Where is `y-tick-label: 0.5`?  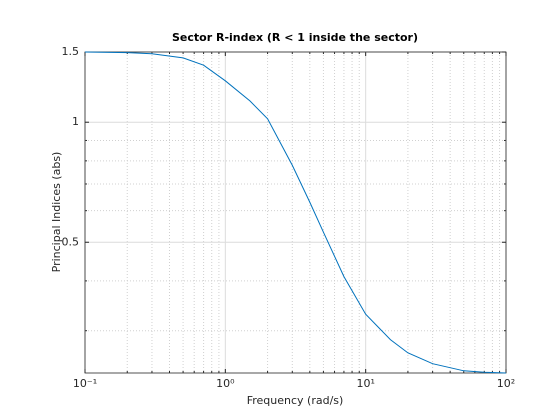 y-tick-label: 0.5 is located at coordinates (71, 241).